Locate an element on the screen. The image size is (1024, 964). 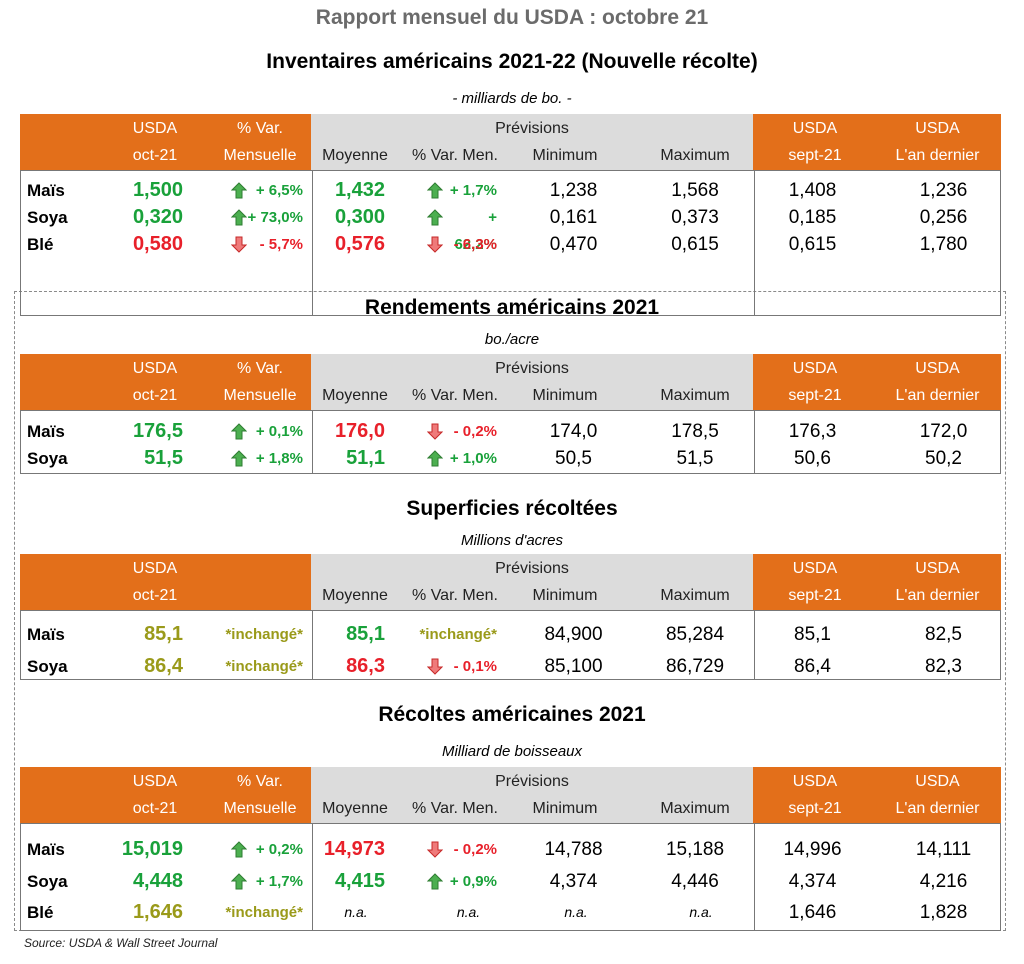
forecast-maximum: 51,5 is located at coordinates (695, 458).